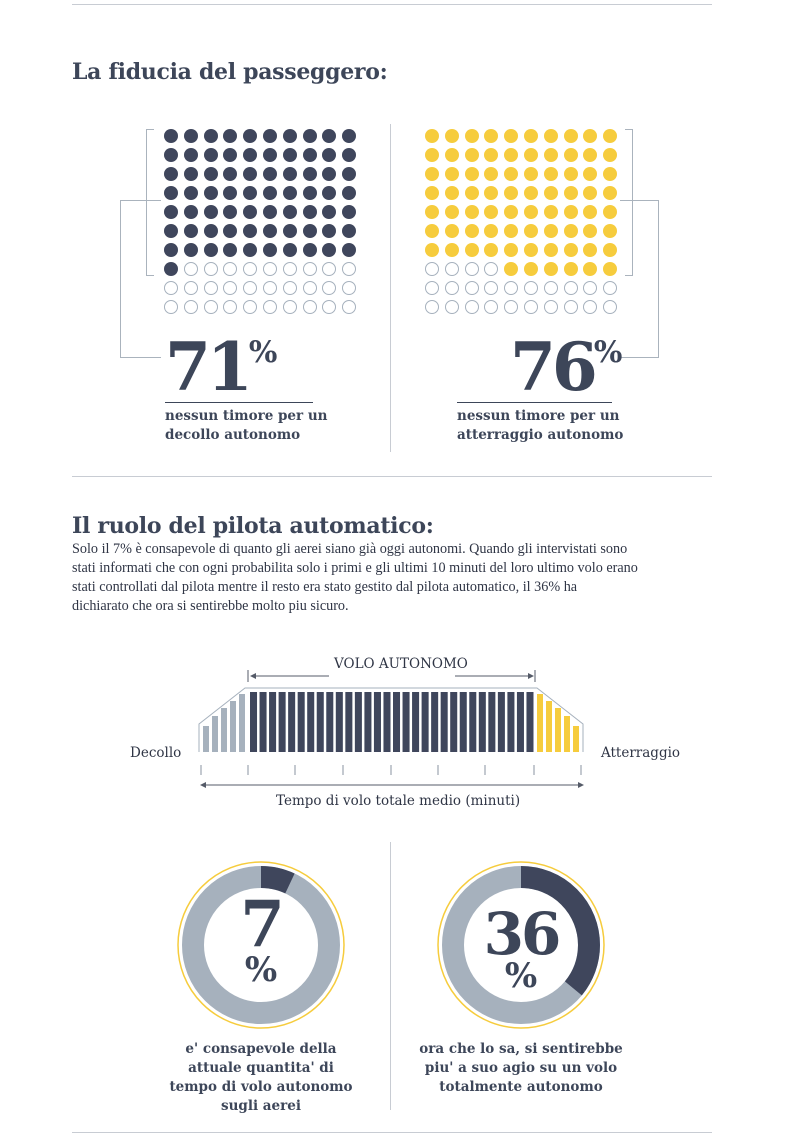 The width and height of the screenshot is (785, 1134). I want to click on axis-arrow-left, so click(203, 785).